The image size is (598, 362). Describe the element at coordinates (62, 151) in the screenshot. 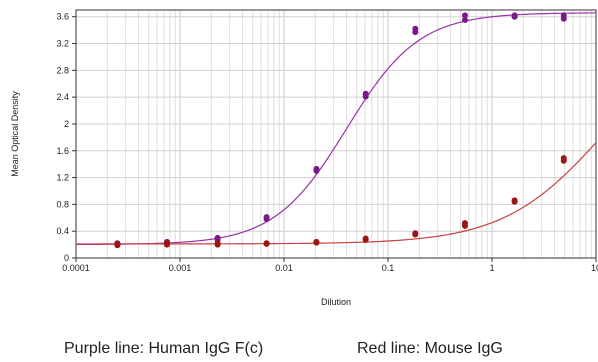

I see `y-tick-label: 1.6` at that location.